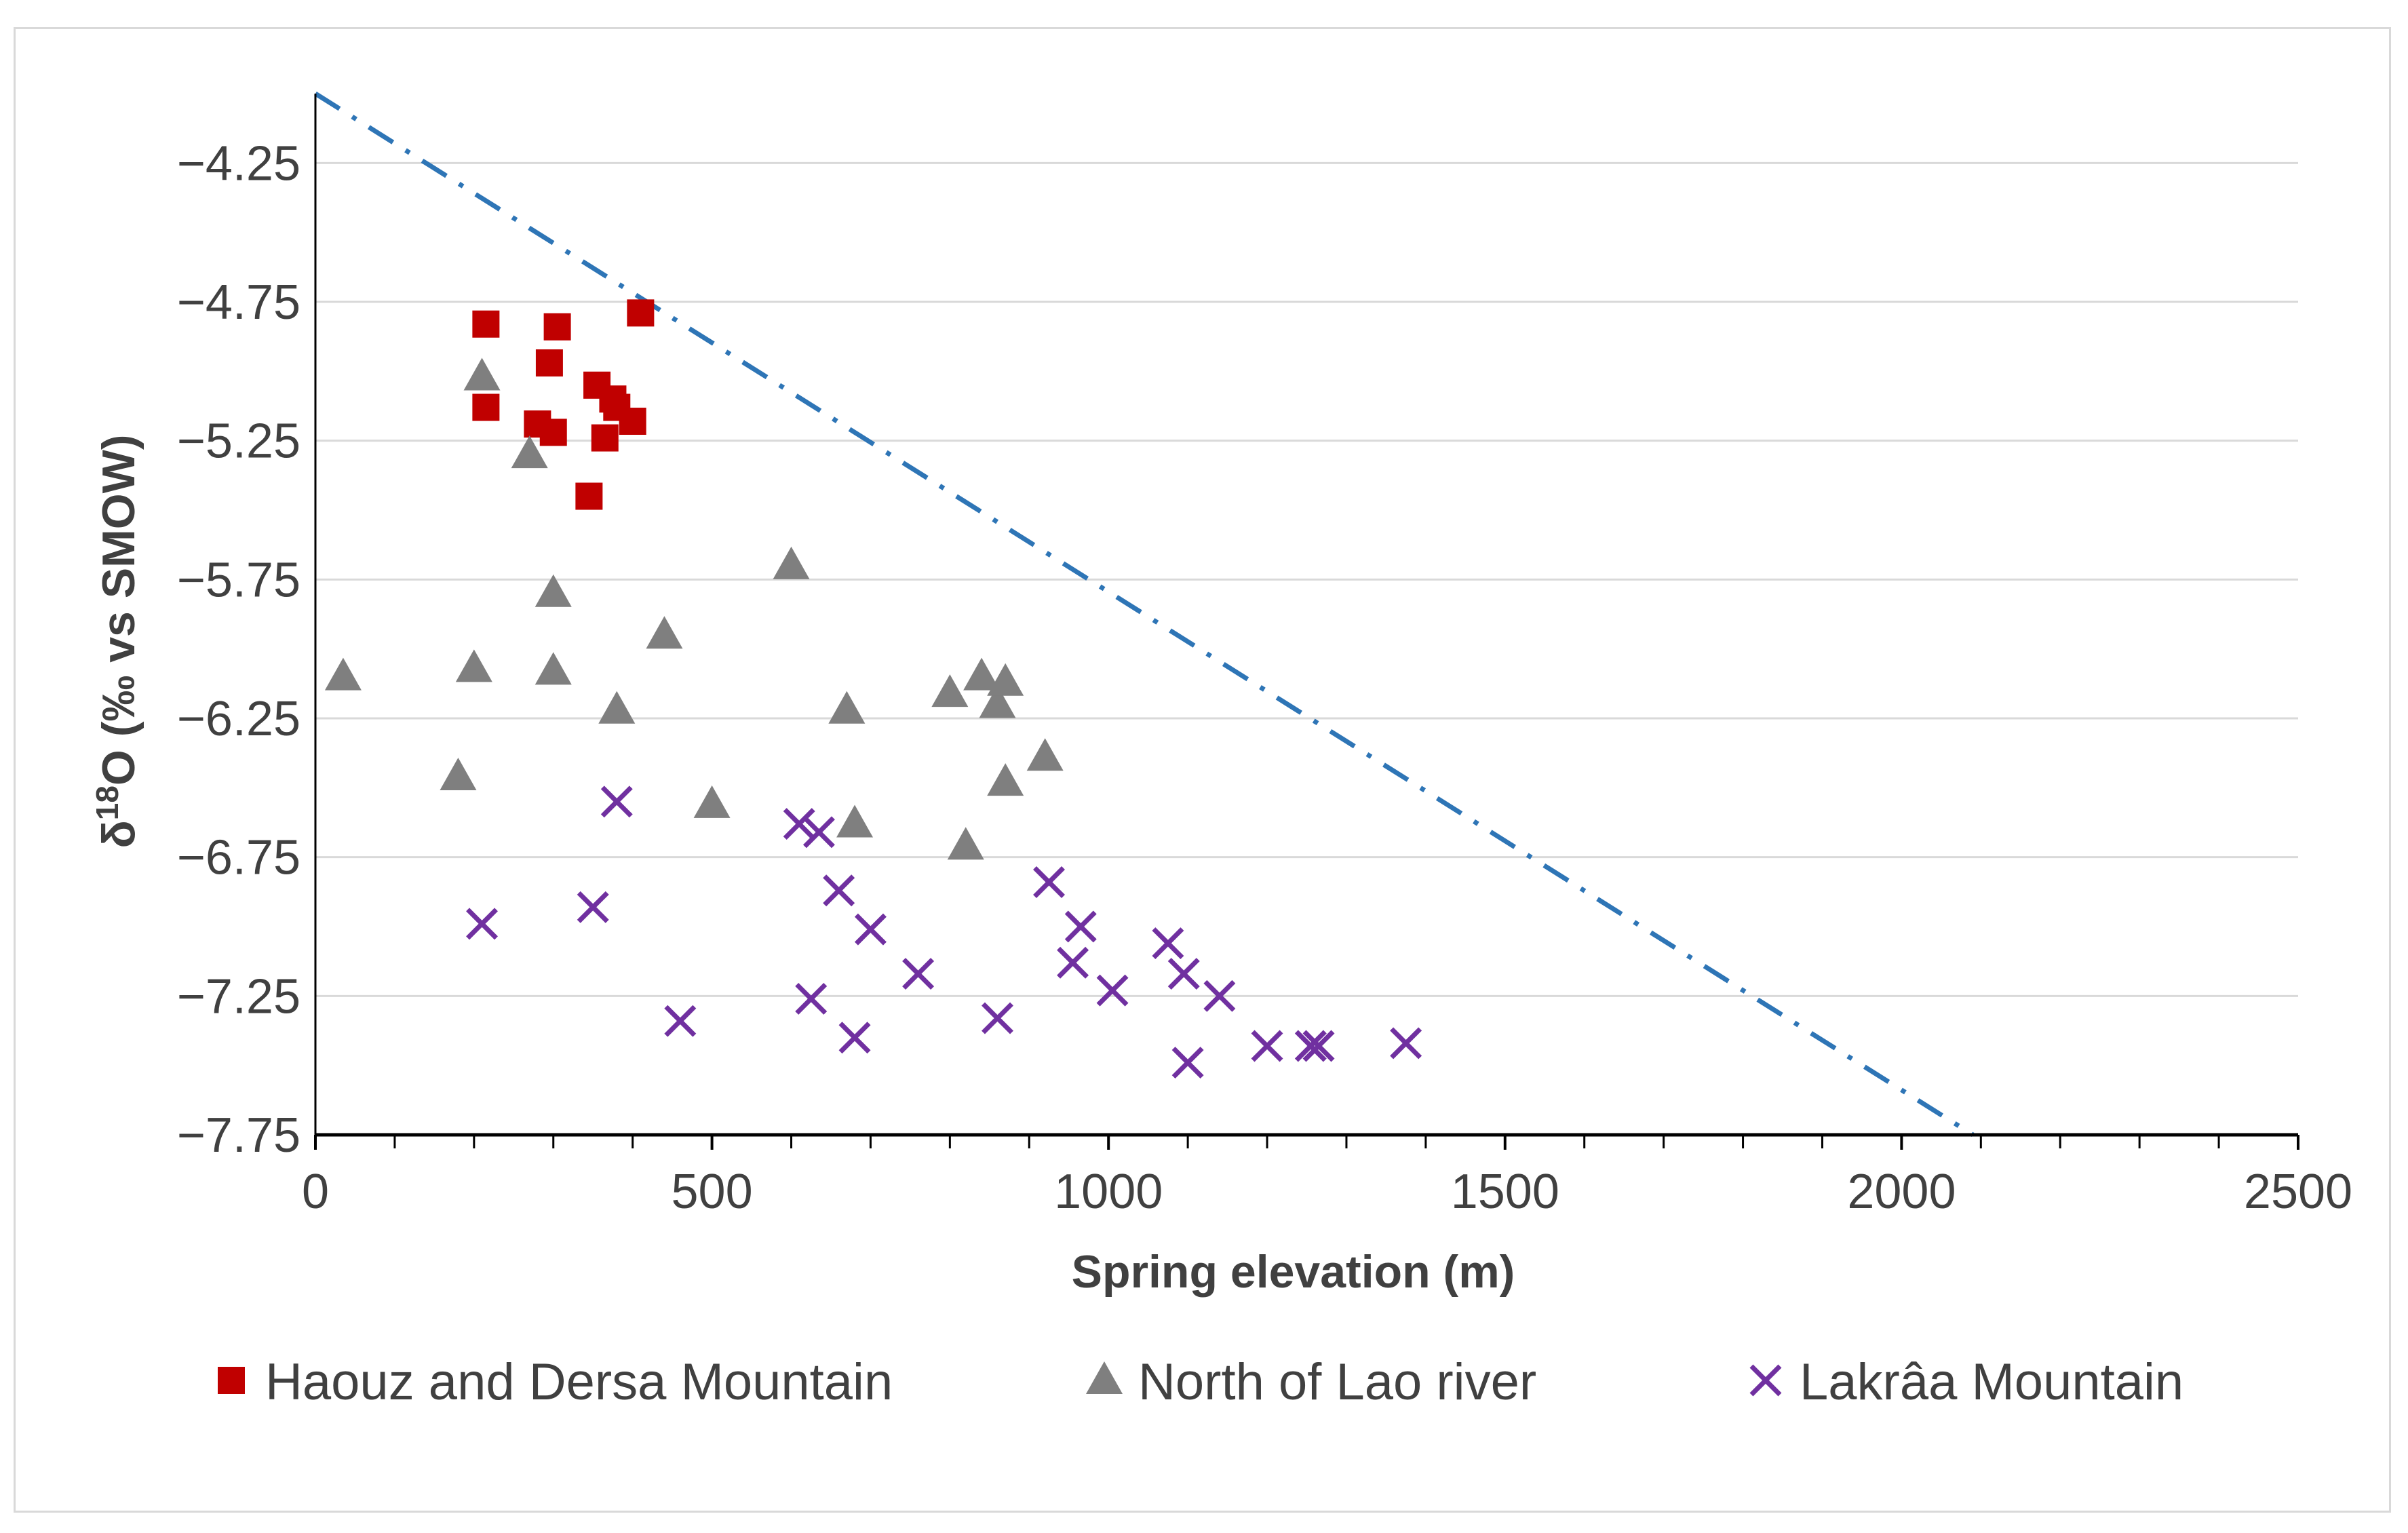 This screenshot has width=2408, height=1533. What do you see at coordinates (579, 1382) in the screenshot?
I see `legend-label: Haouz and Dersa Mountain` at bounding box center [579, 1382].